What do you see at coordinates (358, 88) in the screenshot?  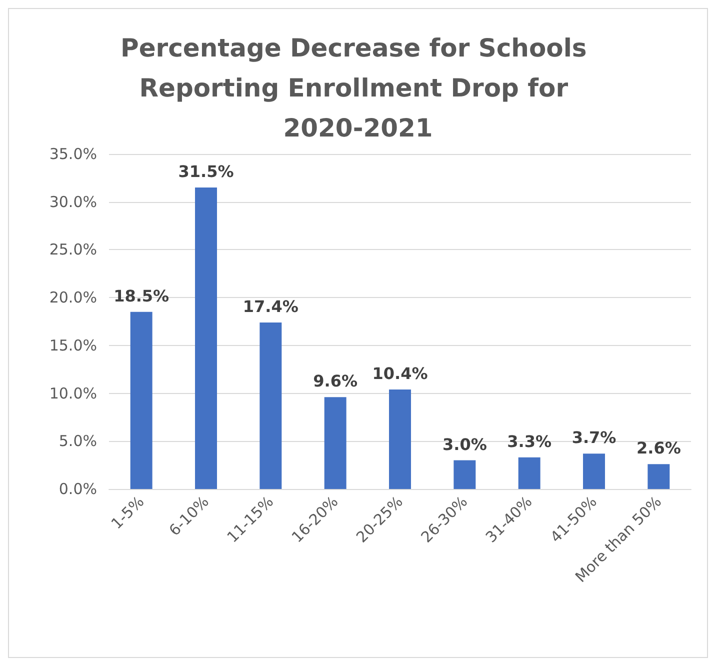 I see `chart-title: Percentage Decrease for Schools Reporting Enrollment Drop for 2020-2021` at bounding box center [358, 88].